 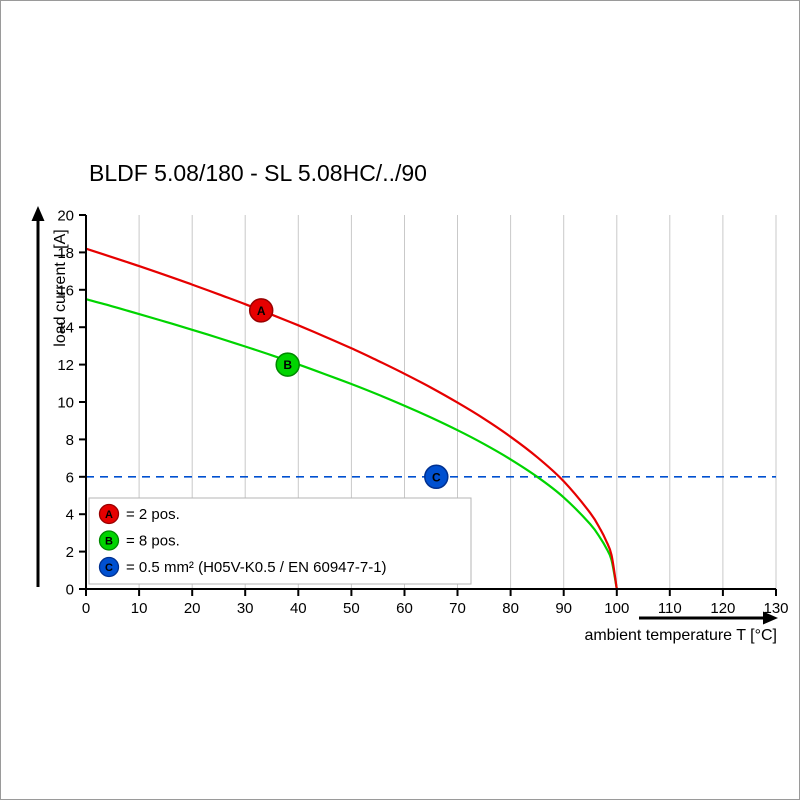 I want to click on chart-title: BLDF 5.08/180 - SL 5.08HC/../90, so click(x=258, y=173).